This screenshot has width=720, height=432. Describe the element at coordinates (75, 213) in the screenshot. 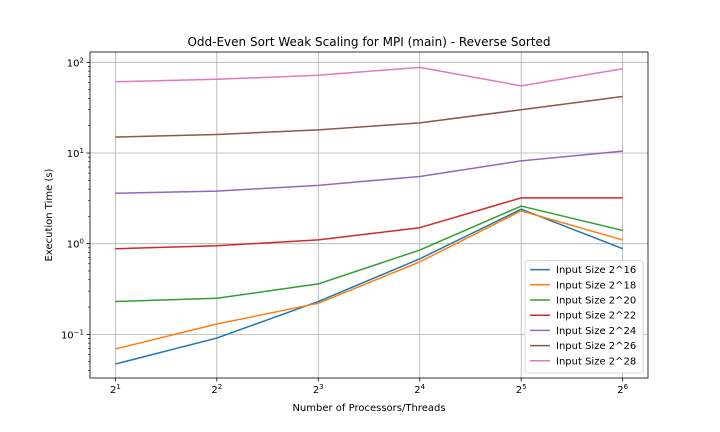

I see `y-axis: 10−1 100 101 102` at that location.